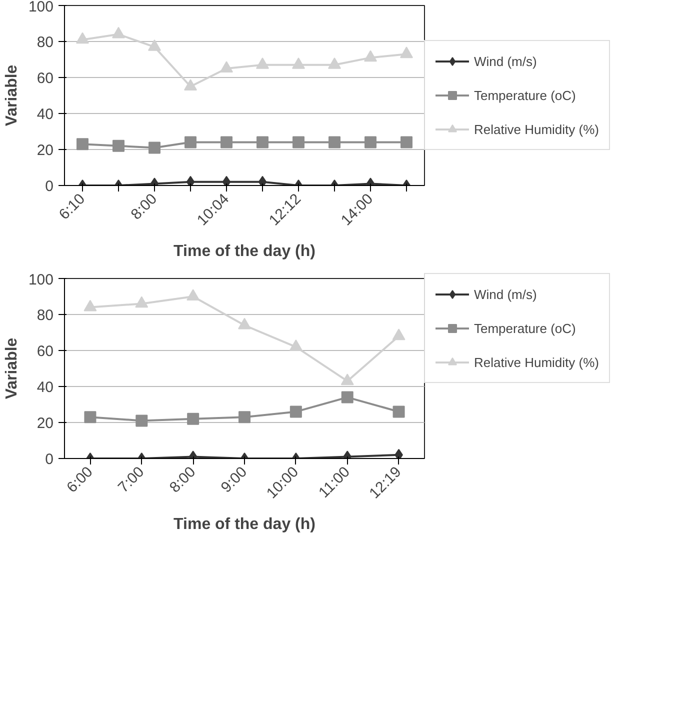  What do you see at coordinates (234, 479) in the screenshot?
I see `x-tick-label: 9:00` at bounding box center [234, 479].